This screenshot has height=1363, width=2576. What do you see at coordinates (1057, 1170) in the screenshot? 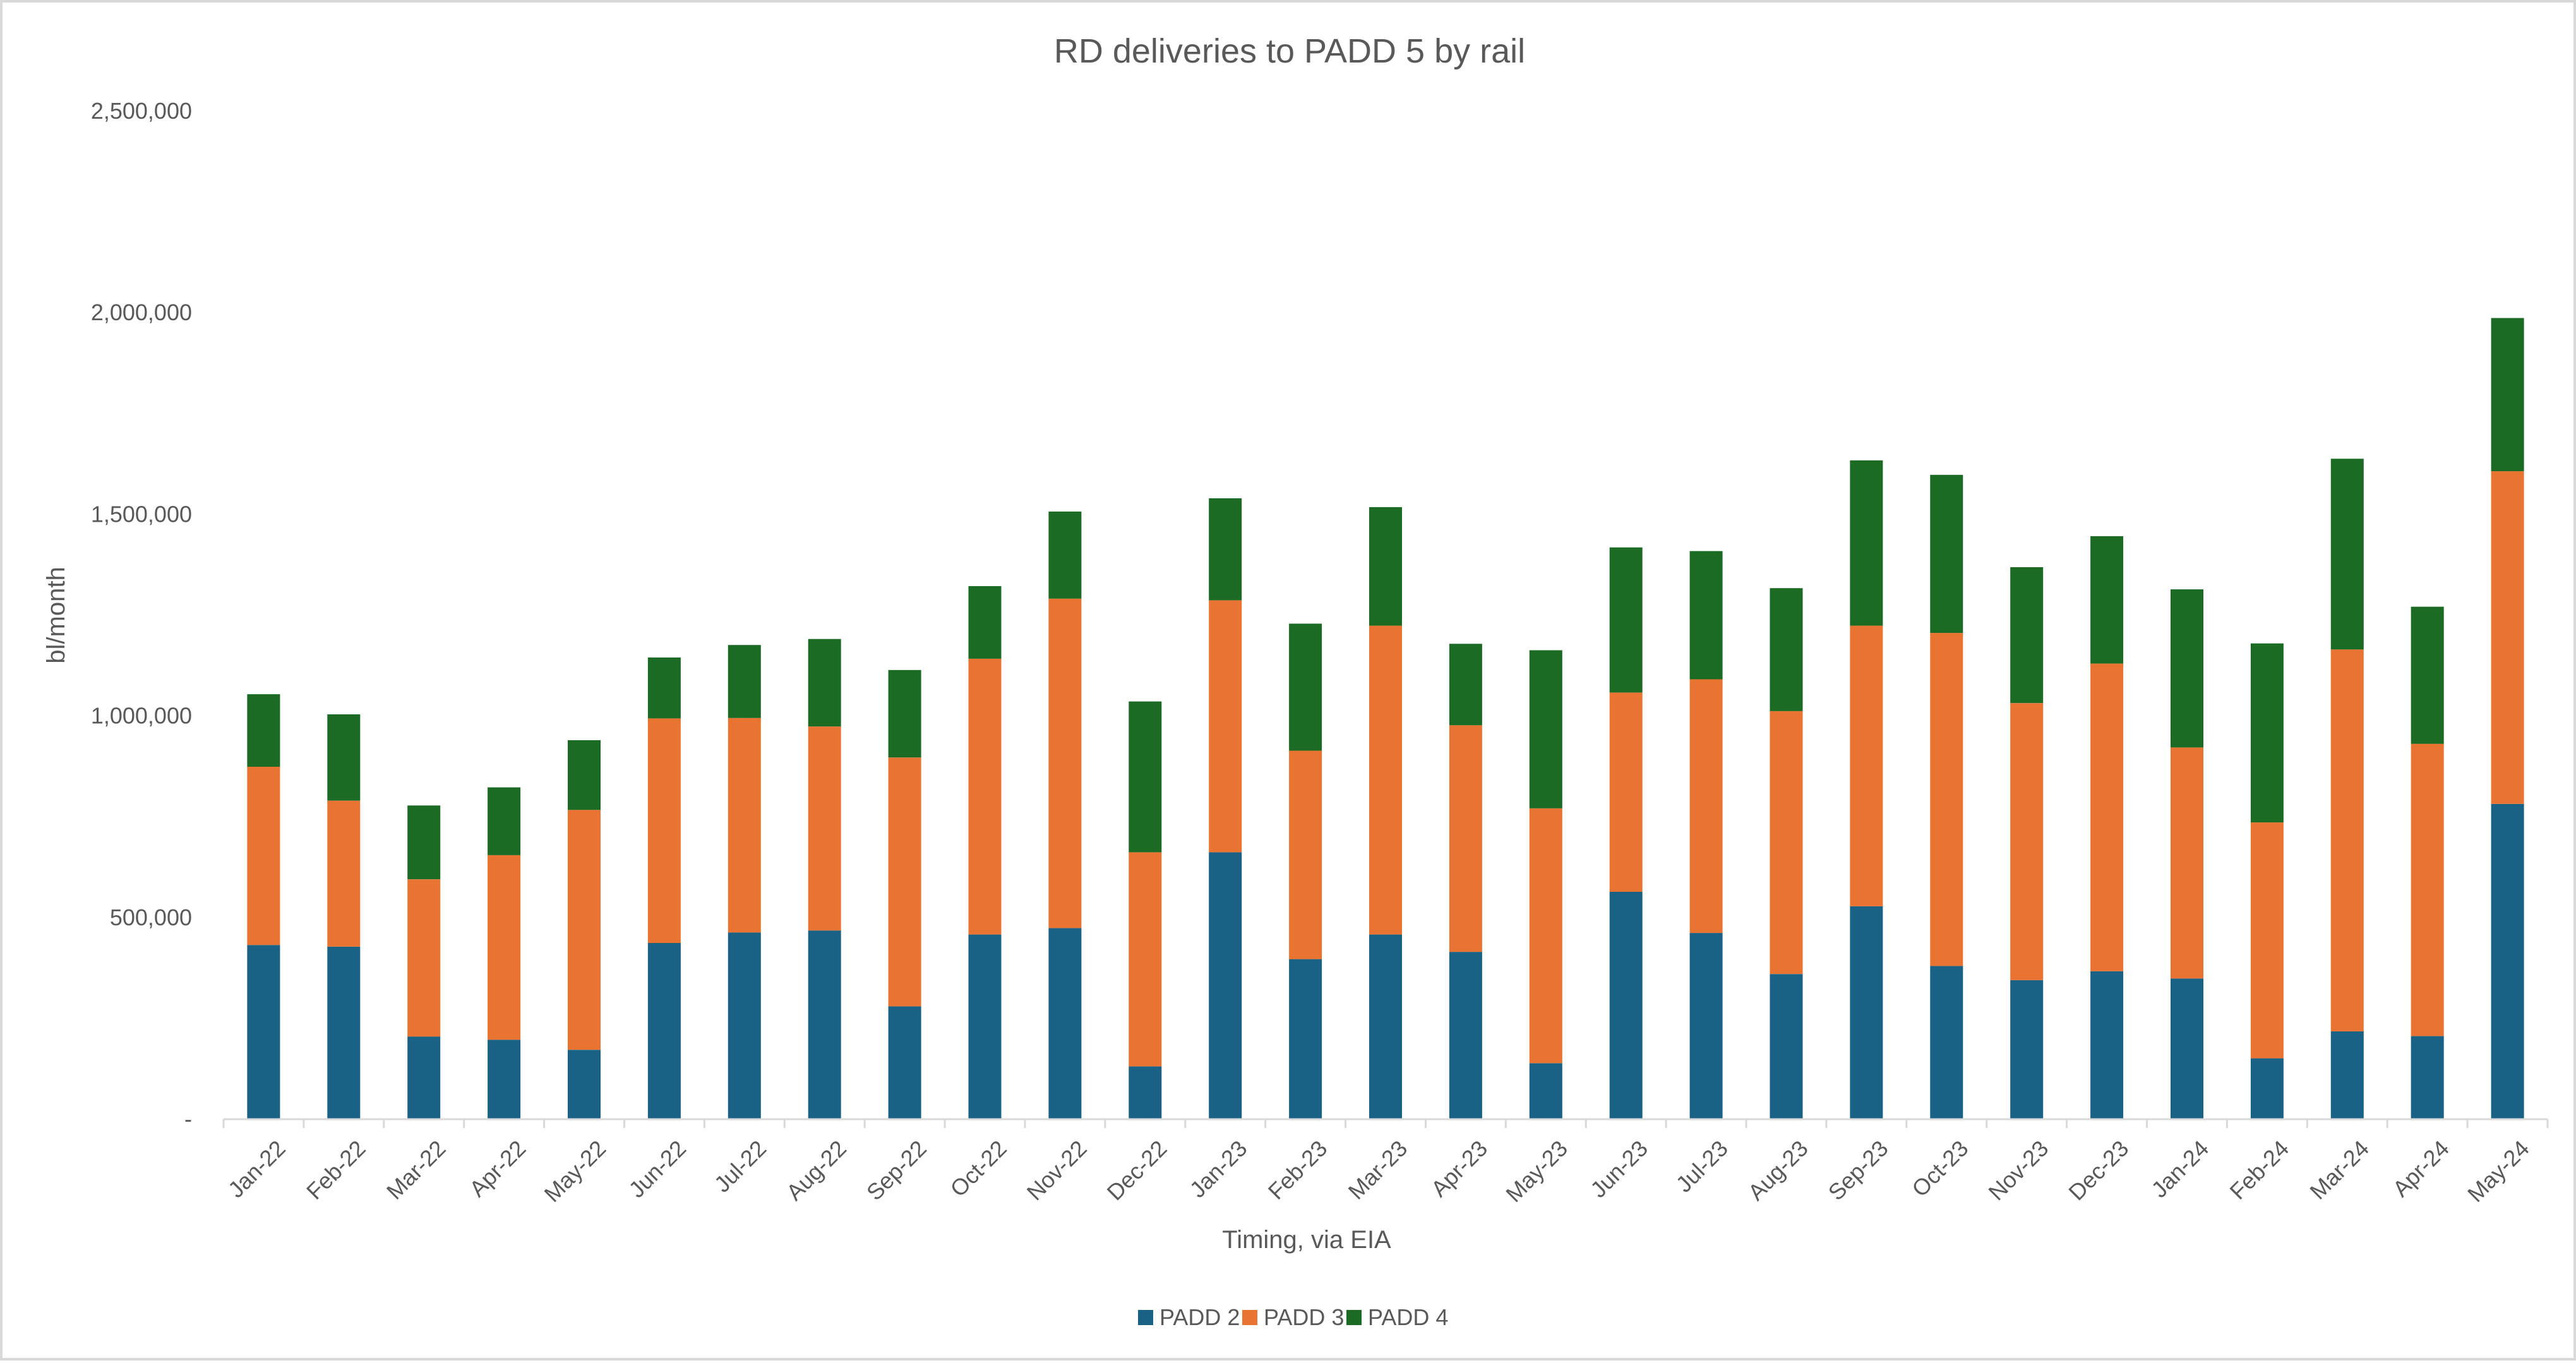
I see `x-tick-label: Nov-22` at bounding box center [1057, 1170].